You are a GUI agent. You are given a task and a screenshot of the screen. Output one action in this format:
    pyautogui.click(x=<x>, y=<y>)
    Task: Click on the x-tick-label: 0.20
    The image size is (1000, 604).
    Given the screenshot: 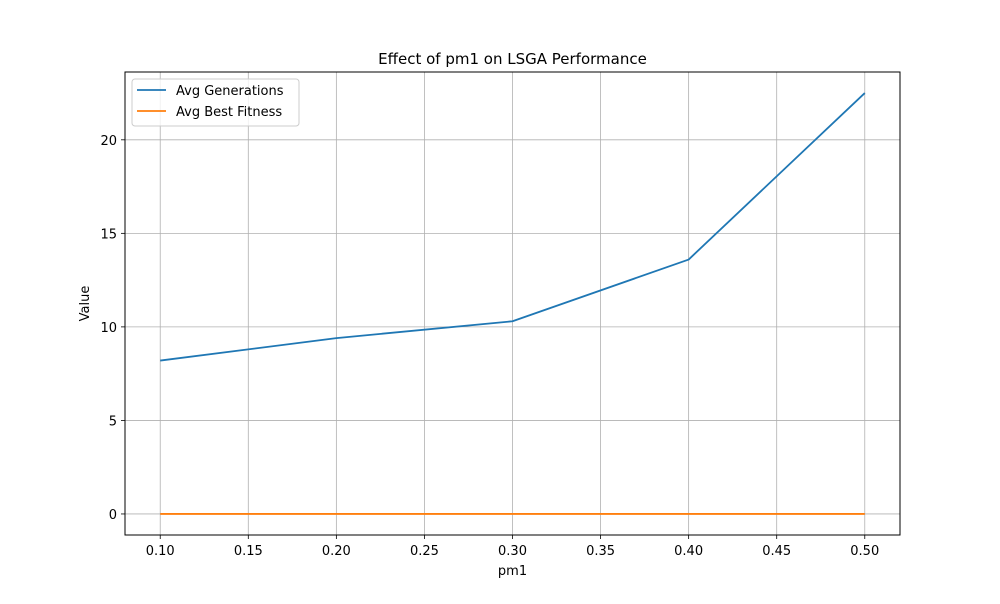 What is the action you would take?
    pyautogui.click(x=336, y=551)
    